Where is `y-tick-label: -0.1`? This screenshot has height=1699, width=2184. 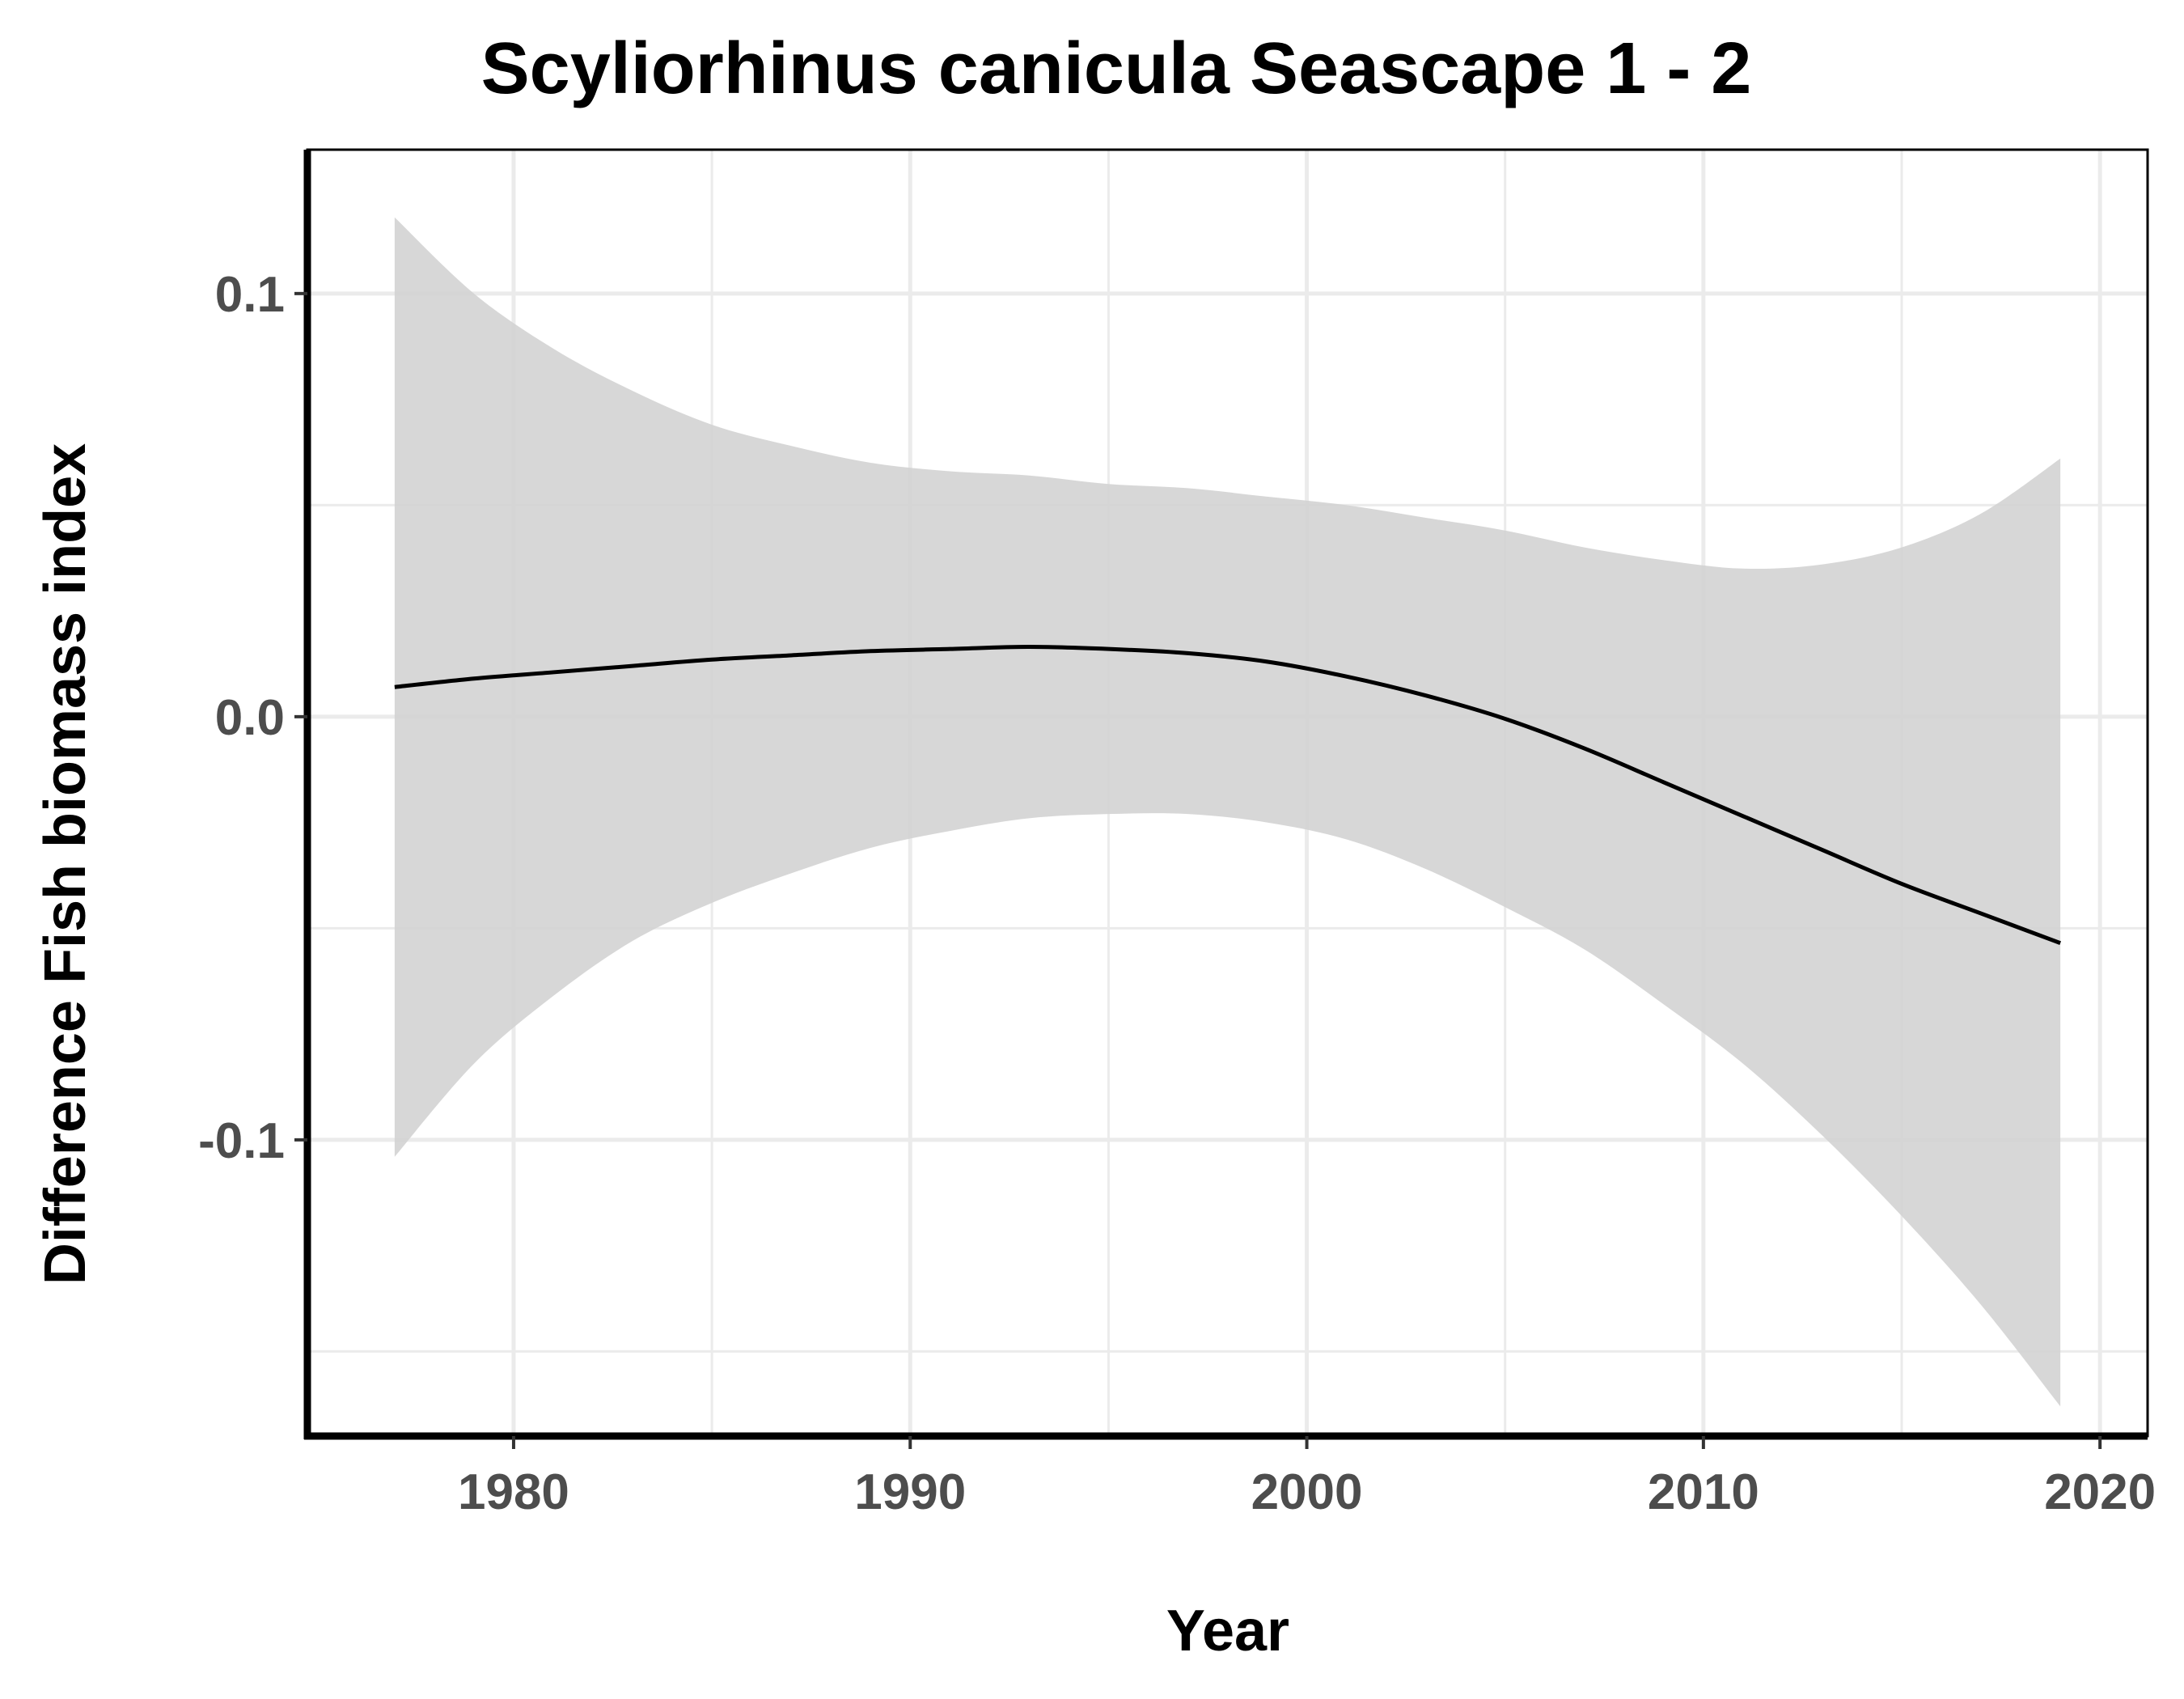 y-tick-label: -0.1 is located at coordinates (241, 1141).